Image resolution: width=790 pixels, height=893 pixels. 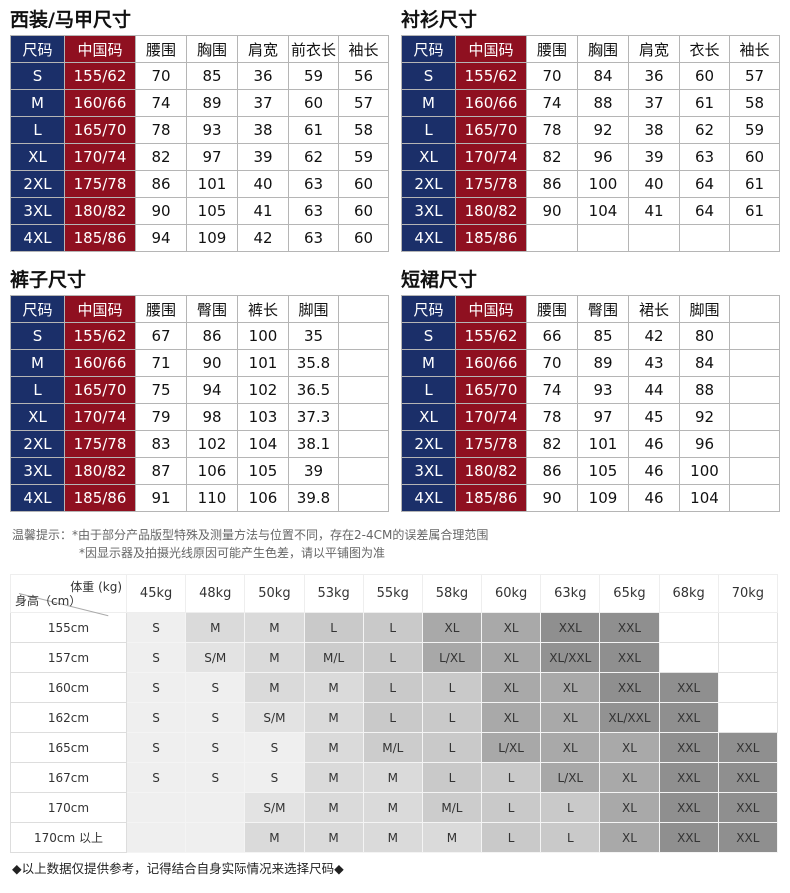 What do you see at coordinates (333, 593) in the screenshot?
I see `weight-header: 53kg` at bounding box center [333, 593].